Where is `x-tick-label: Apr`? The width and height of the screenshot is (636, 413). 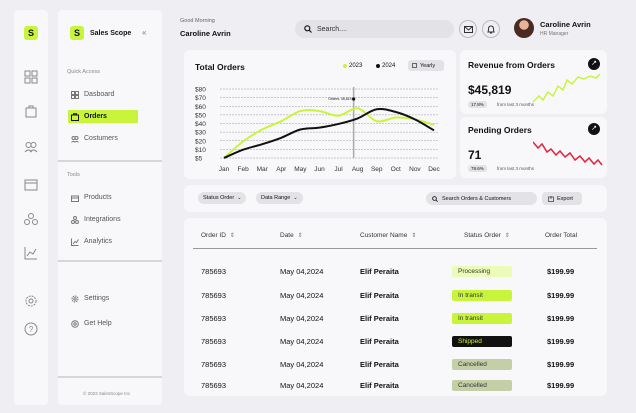
x-tick-label: Apr is located at coordinates (281, 169).